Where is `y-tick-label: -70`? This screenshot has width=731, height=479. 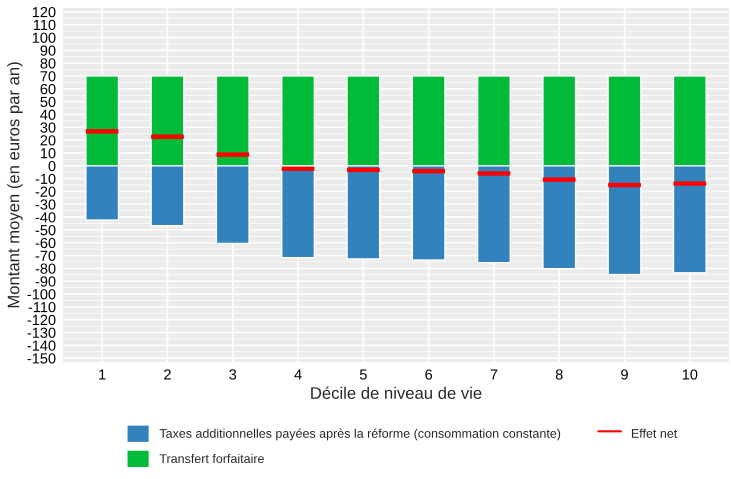 y-tick-label: -70 is located at coordinates (46, 255).